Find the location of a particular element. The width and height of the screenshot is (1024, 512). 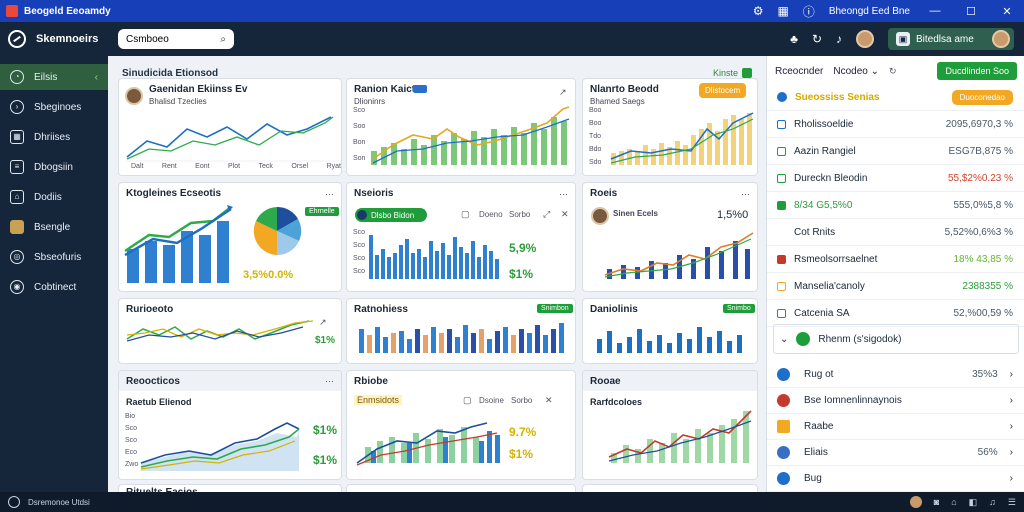

brand: Skemnoeirs is located at coordinates (54, 39).